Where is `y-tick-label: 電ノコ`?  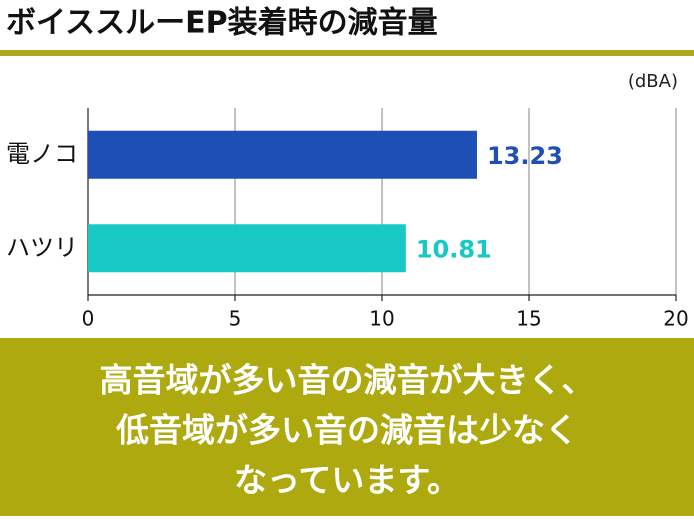
y-tick-label: 電ノコ is located at coordinates (42, 154).